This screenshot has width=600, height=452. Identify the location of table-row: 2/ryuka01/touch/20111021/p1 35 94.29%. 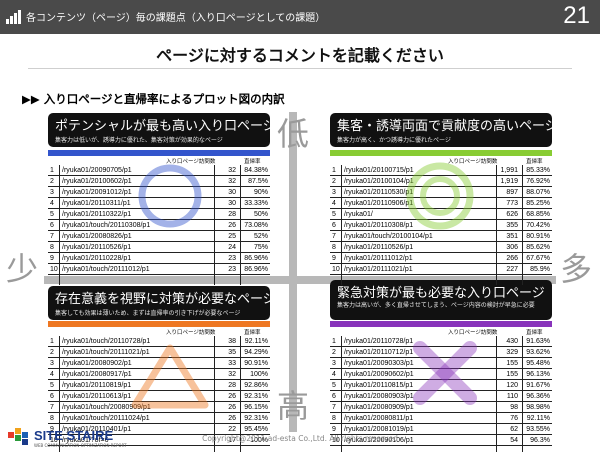
(159, 352).